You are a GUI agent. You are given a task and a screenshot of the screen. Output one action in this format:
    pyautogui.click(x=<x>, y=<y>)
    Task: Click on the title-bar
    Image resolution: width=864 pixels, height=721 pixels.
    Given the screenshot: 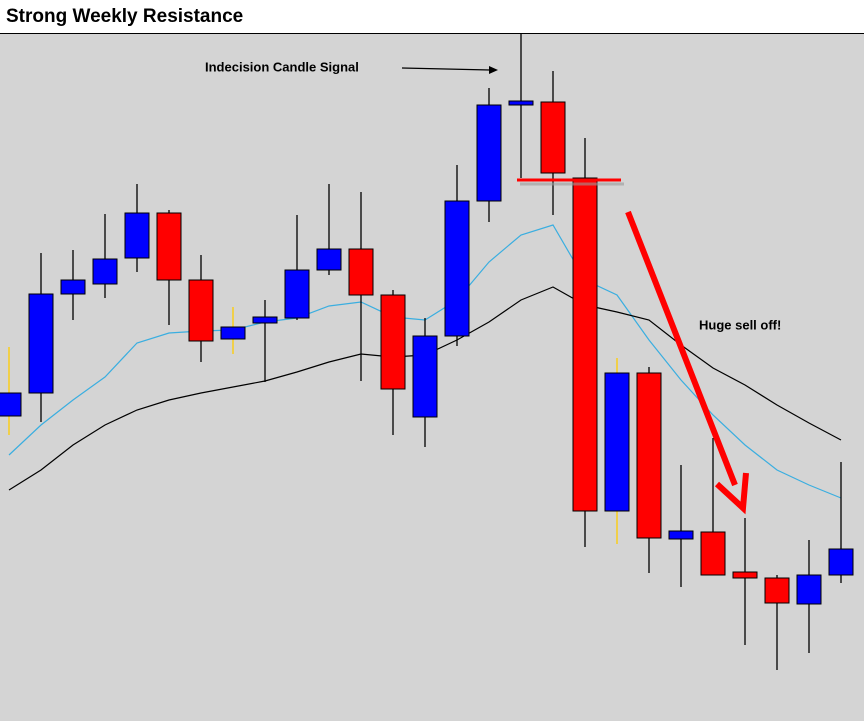 What is the action you would take?
    pyautogui.click(x=432, y=16)
    